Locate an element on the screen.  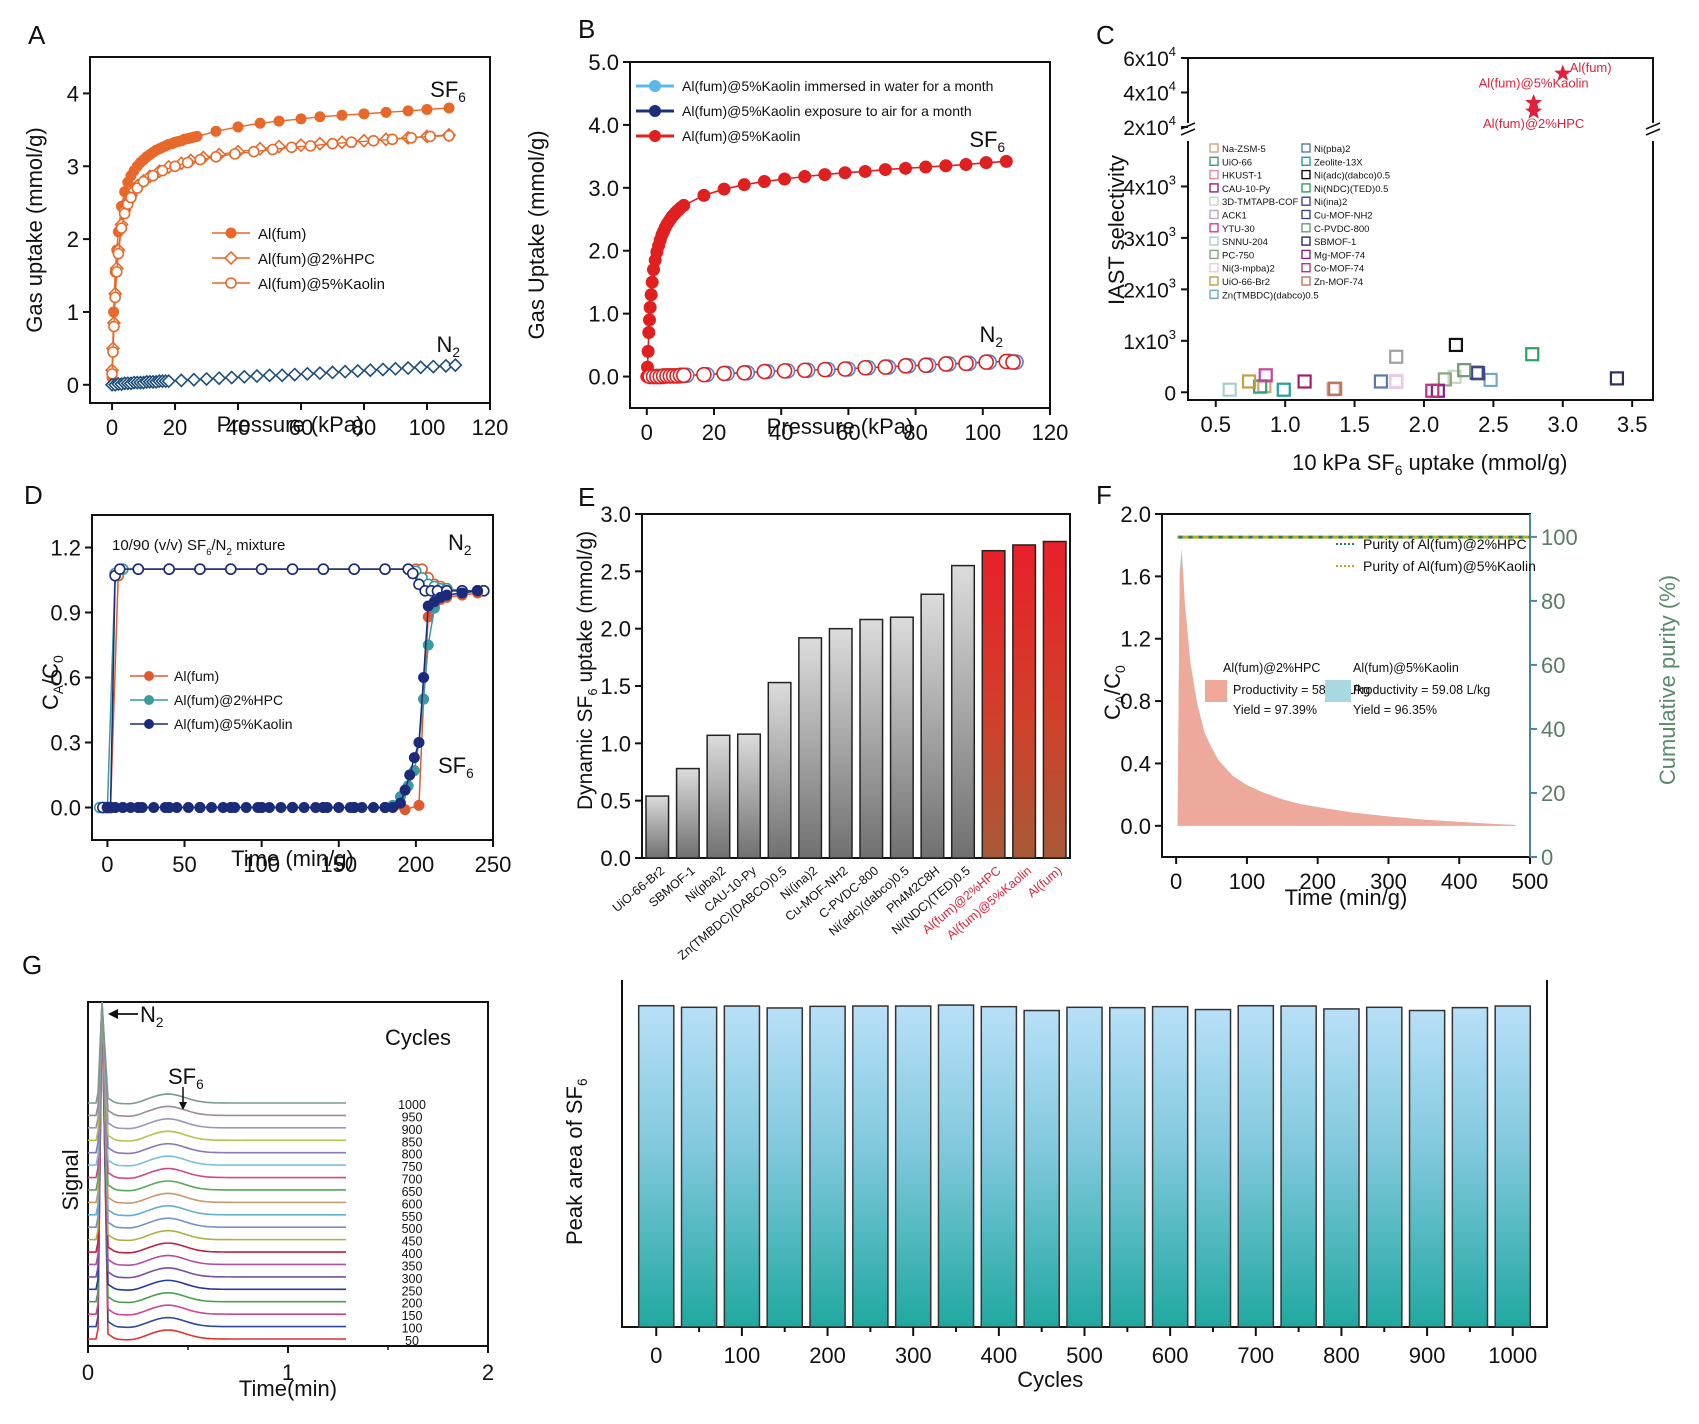
x-tick-label: 20 is located at coordinates (175, 427).